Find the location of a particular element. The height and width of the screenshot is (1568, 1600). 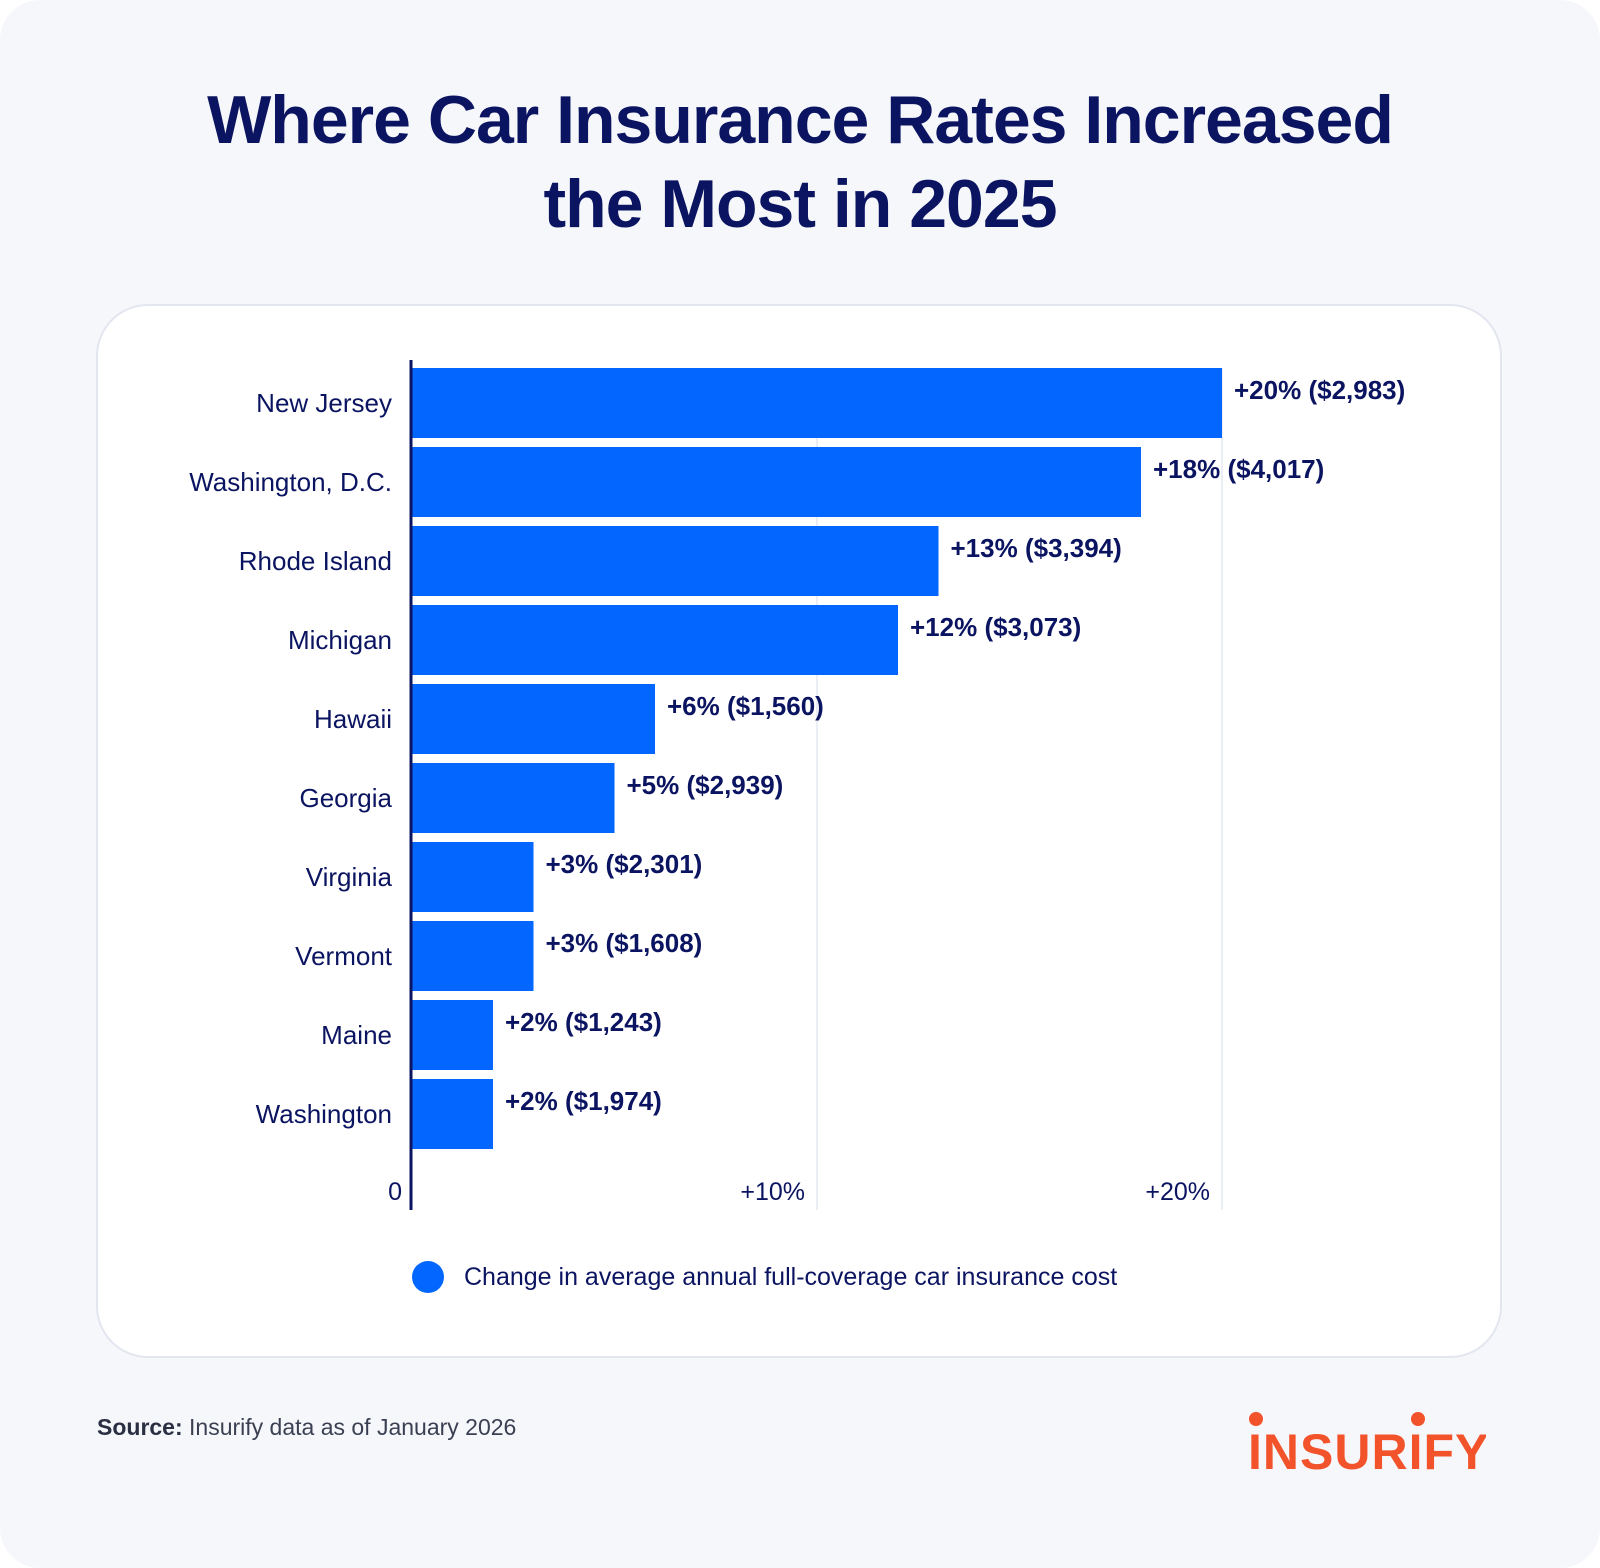

data-label-8: +2% ($1,243) is located at coordinates (583, 1022).